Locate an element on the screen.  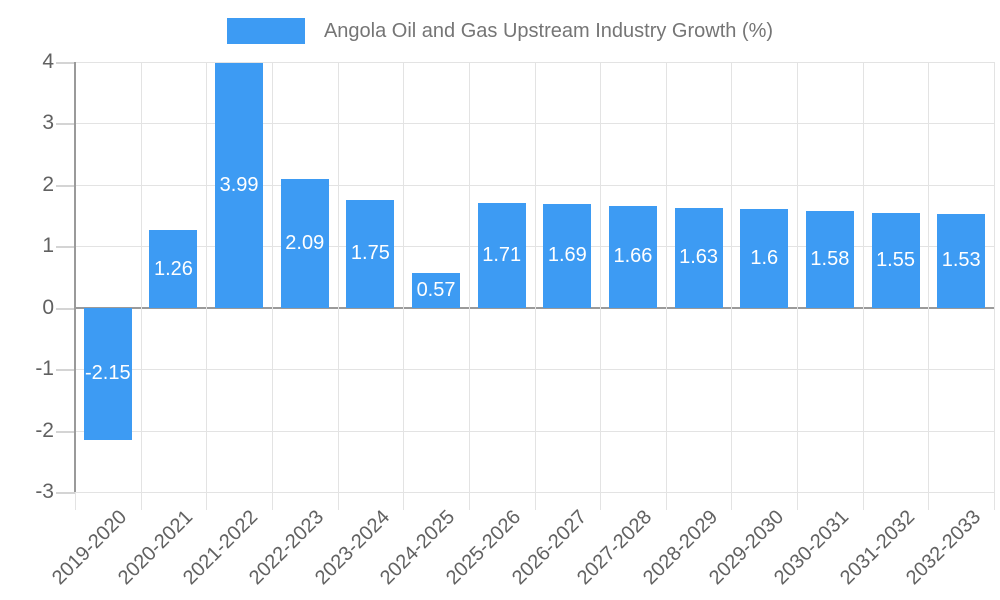
y-axis-line is located at coordinates (75, 277).